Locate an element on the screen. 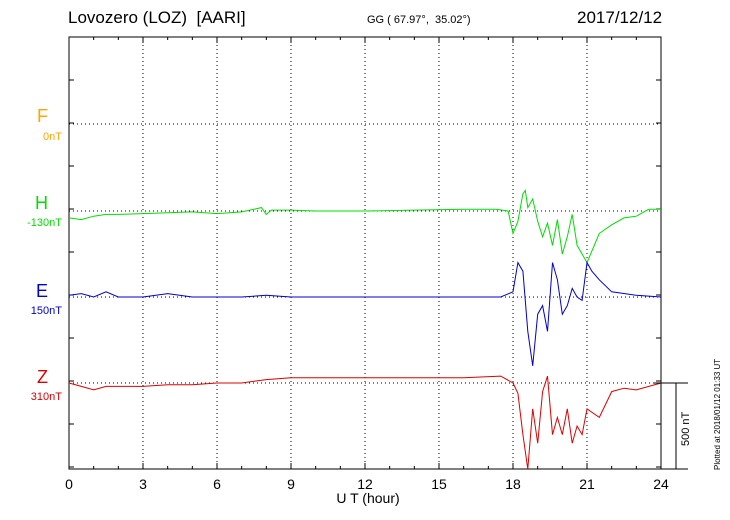  x-tick-label: 9 is located at coordinates (291, 484).